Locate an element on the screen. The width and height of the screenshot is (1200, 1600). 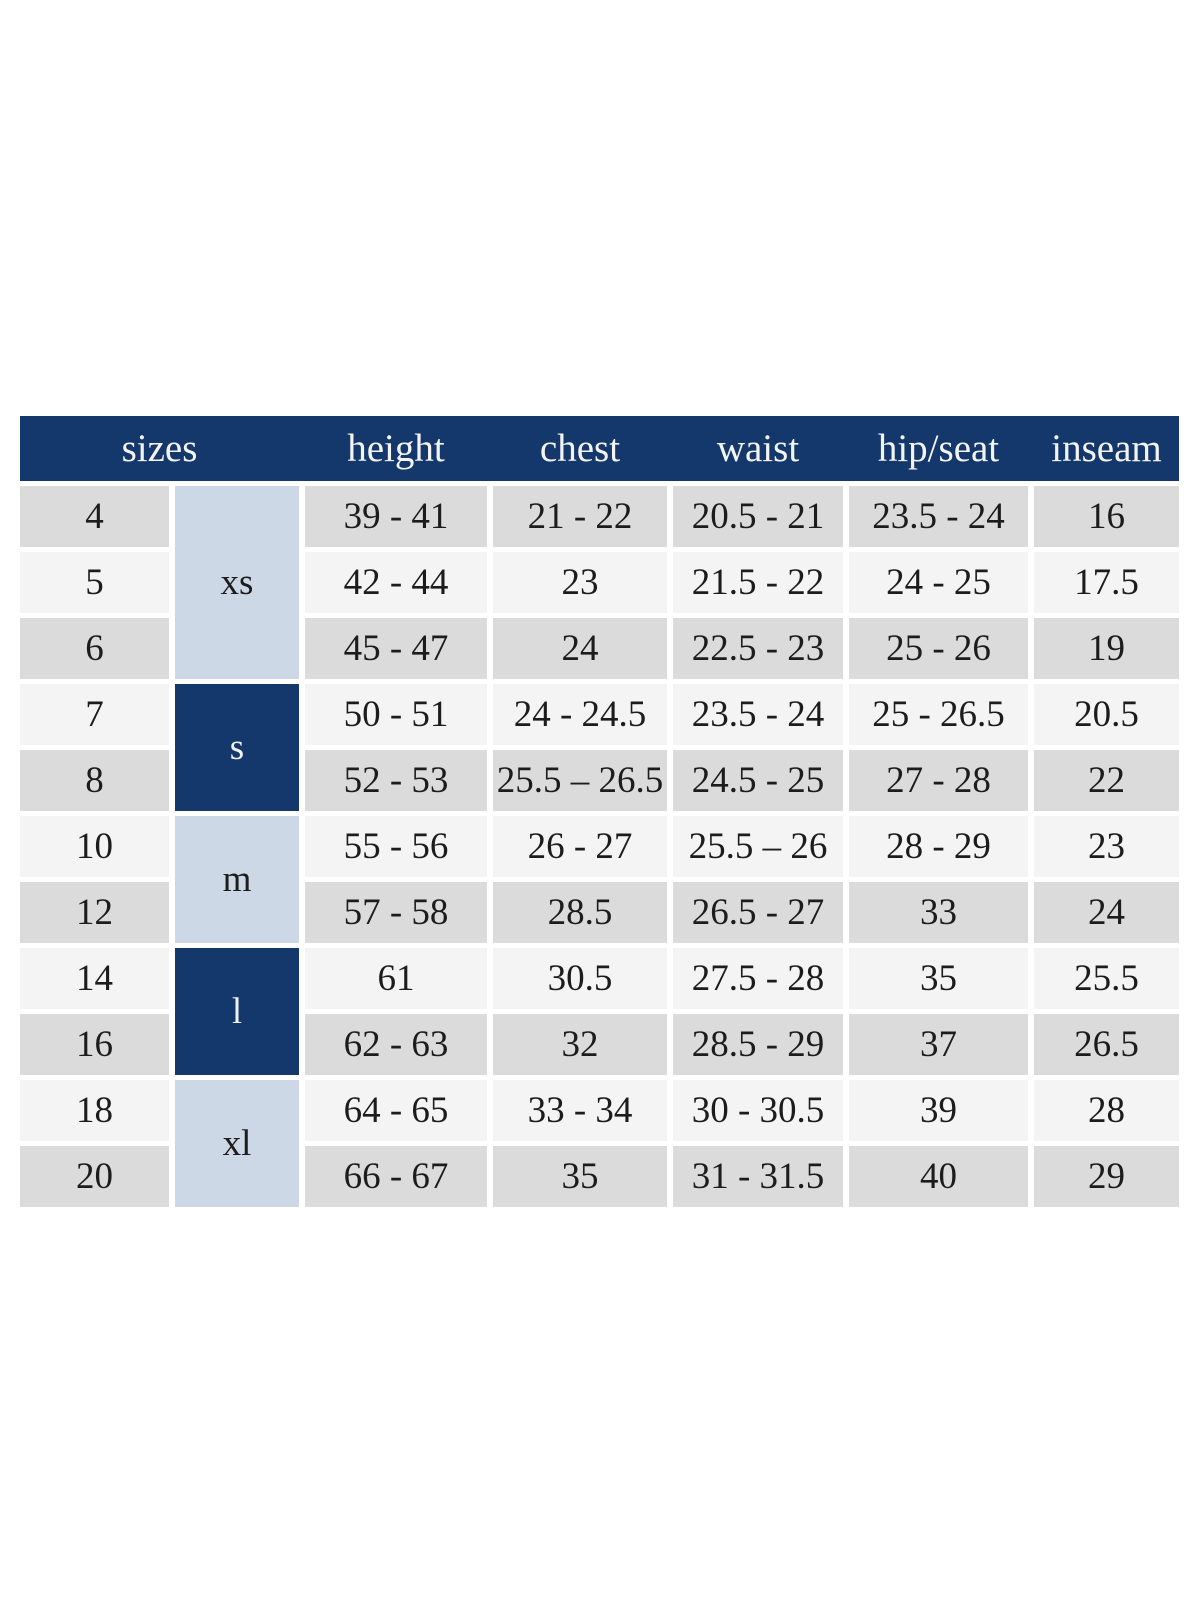
size-cell: 12 is located at coordinates (94, 912).